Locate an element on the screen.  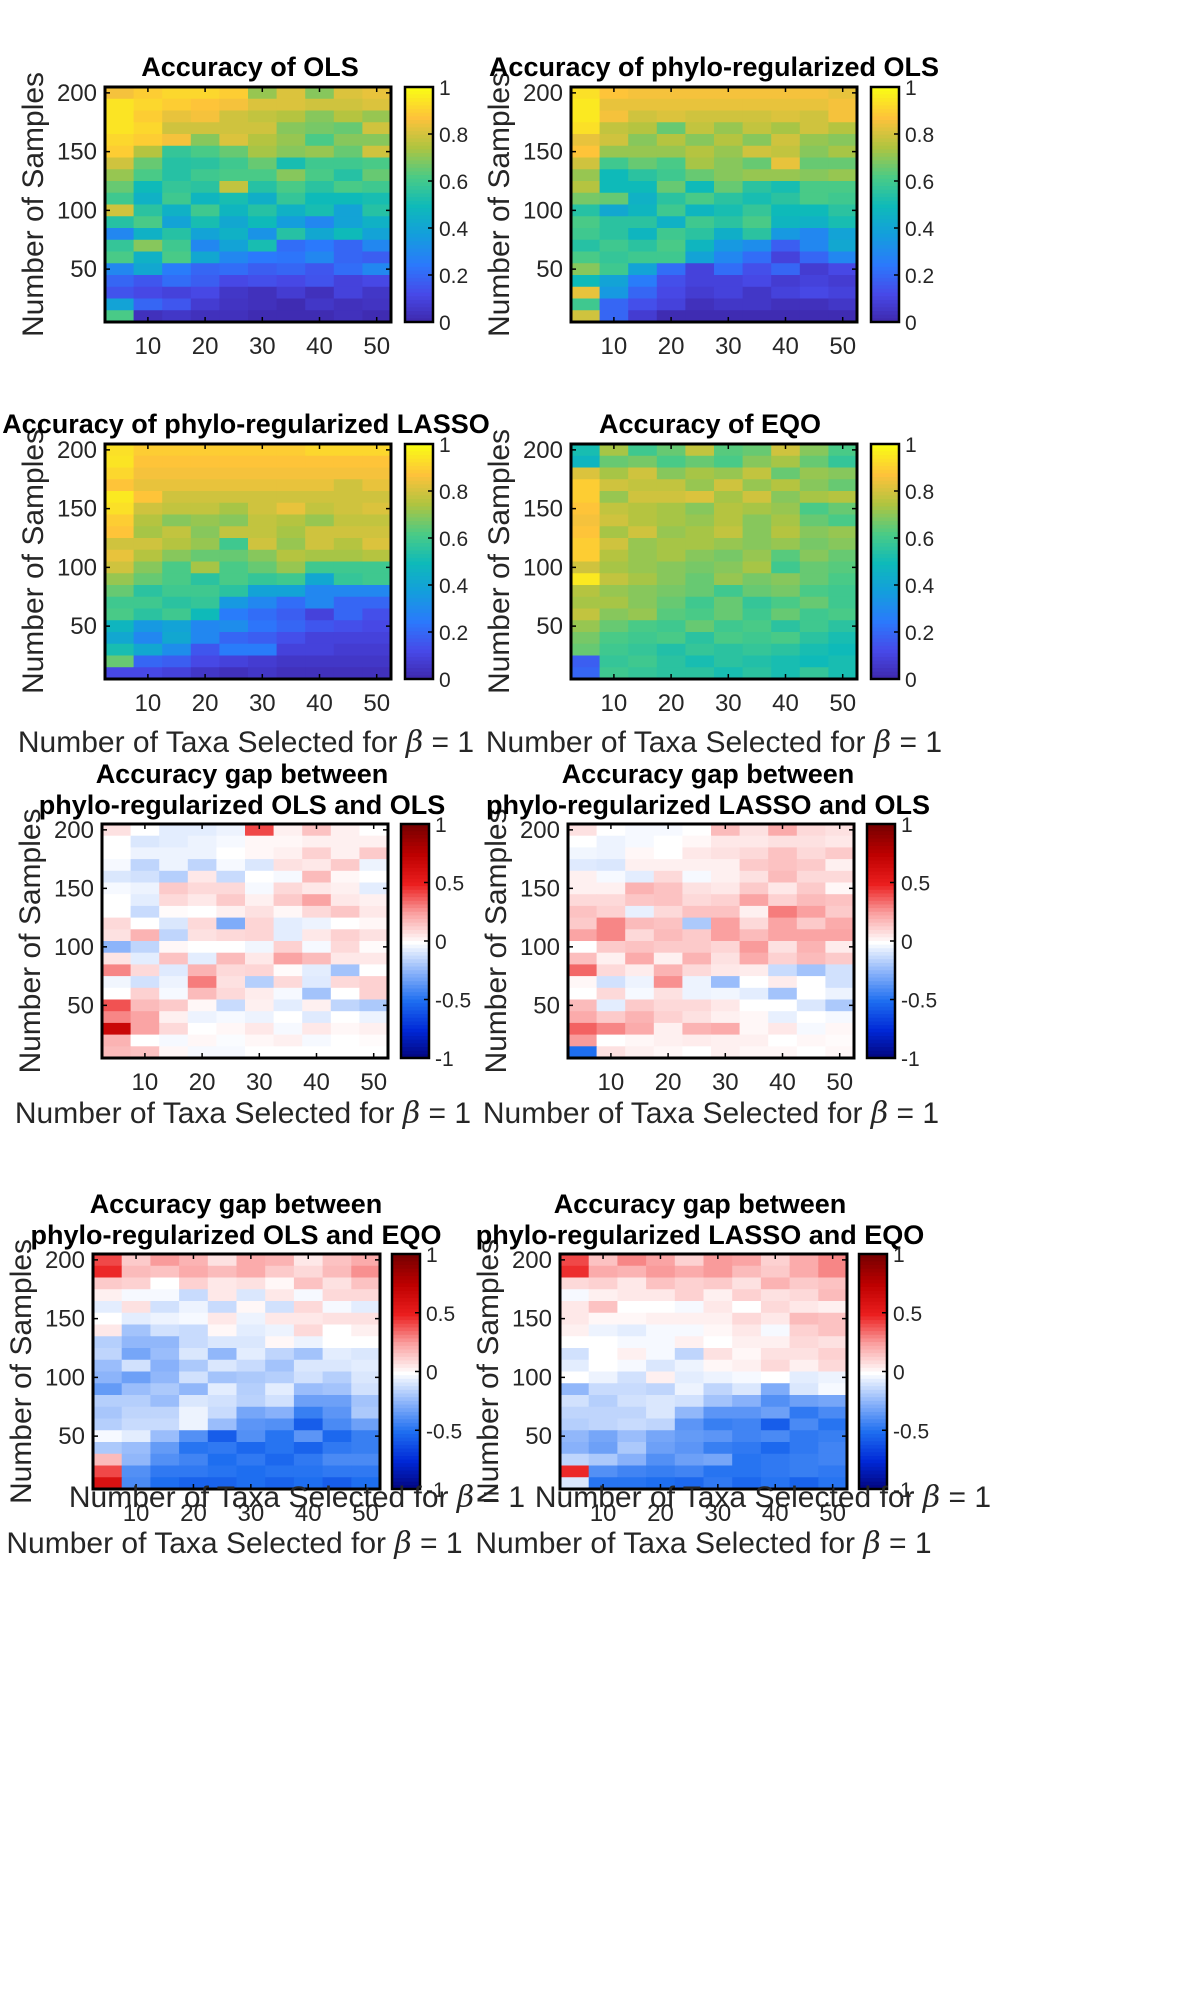
y-axis-label: Number of Samples is located at coordinates (488, 1371).